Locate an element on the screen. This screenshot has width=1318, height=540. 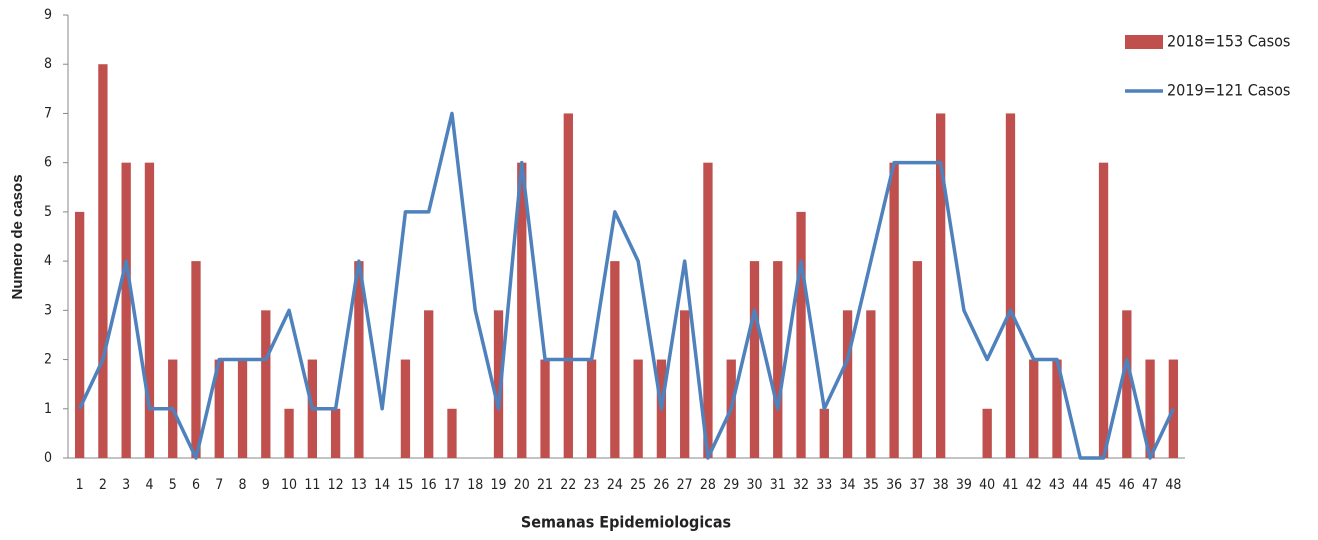
x-tick-label: 12 is located at coordinates (336, 485).